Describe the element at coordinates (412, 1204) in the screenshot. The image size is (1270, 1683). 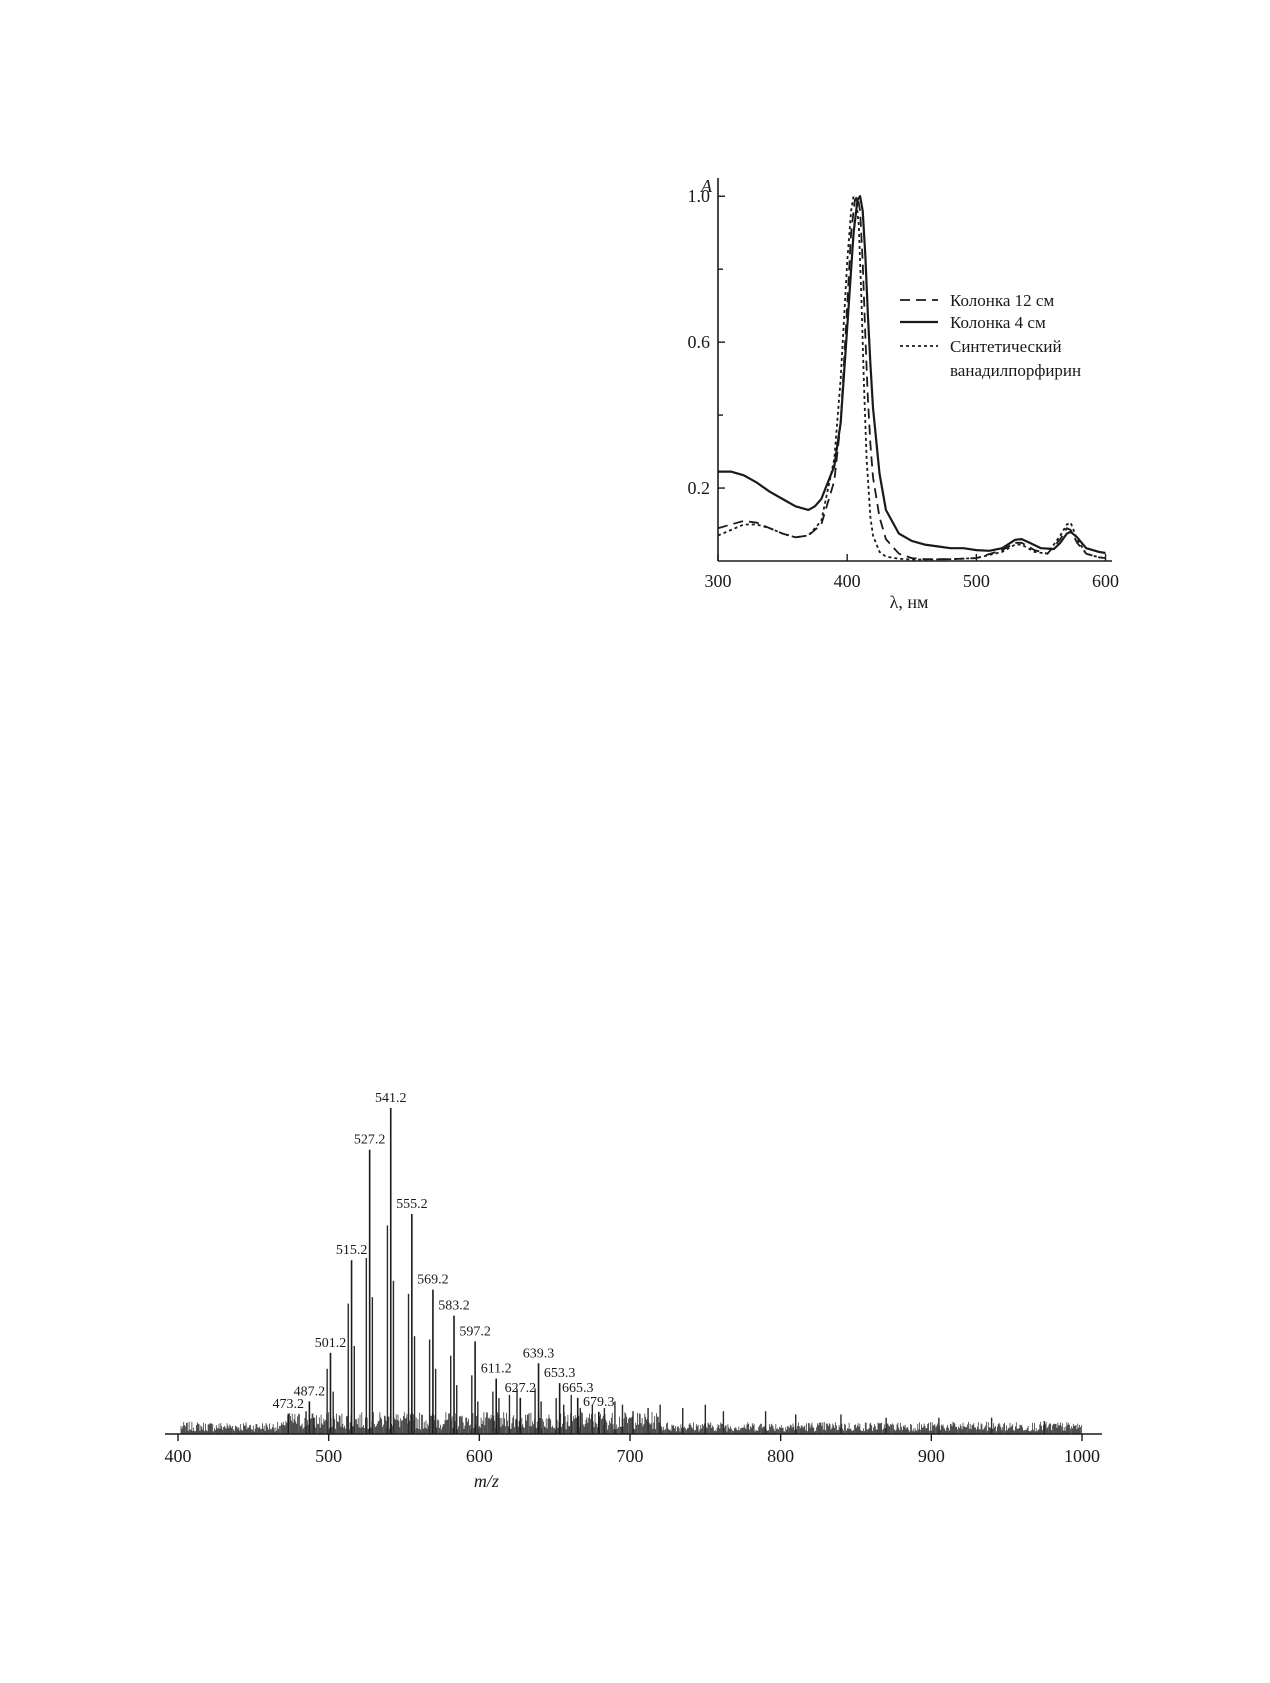
I see `ms-peak-label: 555.2` at that location.